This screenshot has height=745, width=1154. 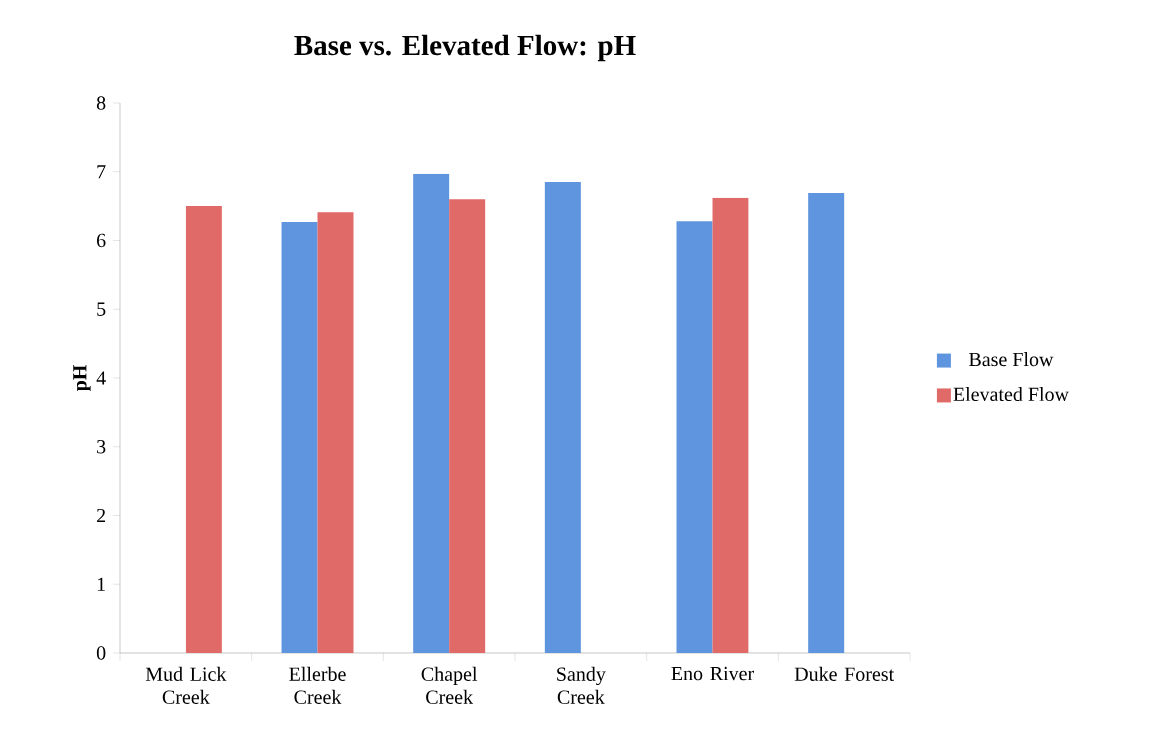 I want to click on legend-label: Base Flow, so click(x=1011, y=359).